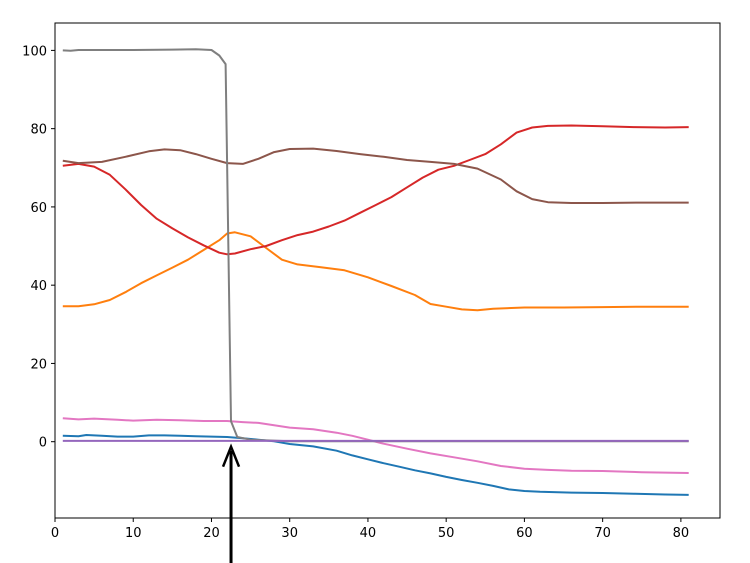 This screenshot has height=563, width=750. I want to click on y-tick-label: 80, so click(38, 130).